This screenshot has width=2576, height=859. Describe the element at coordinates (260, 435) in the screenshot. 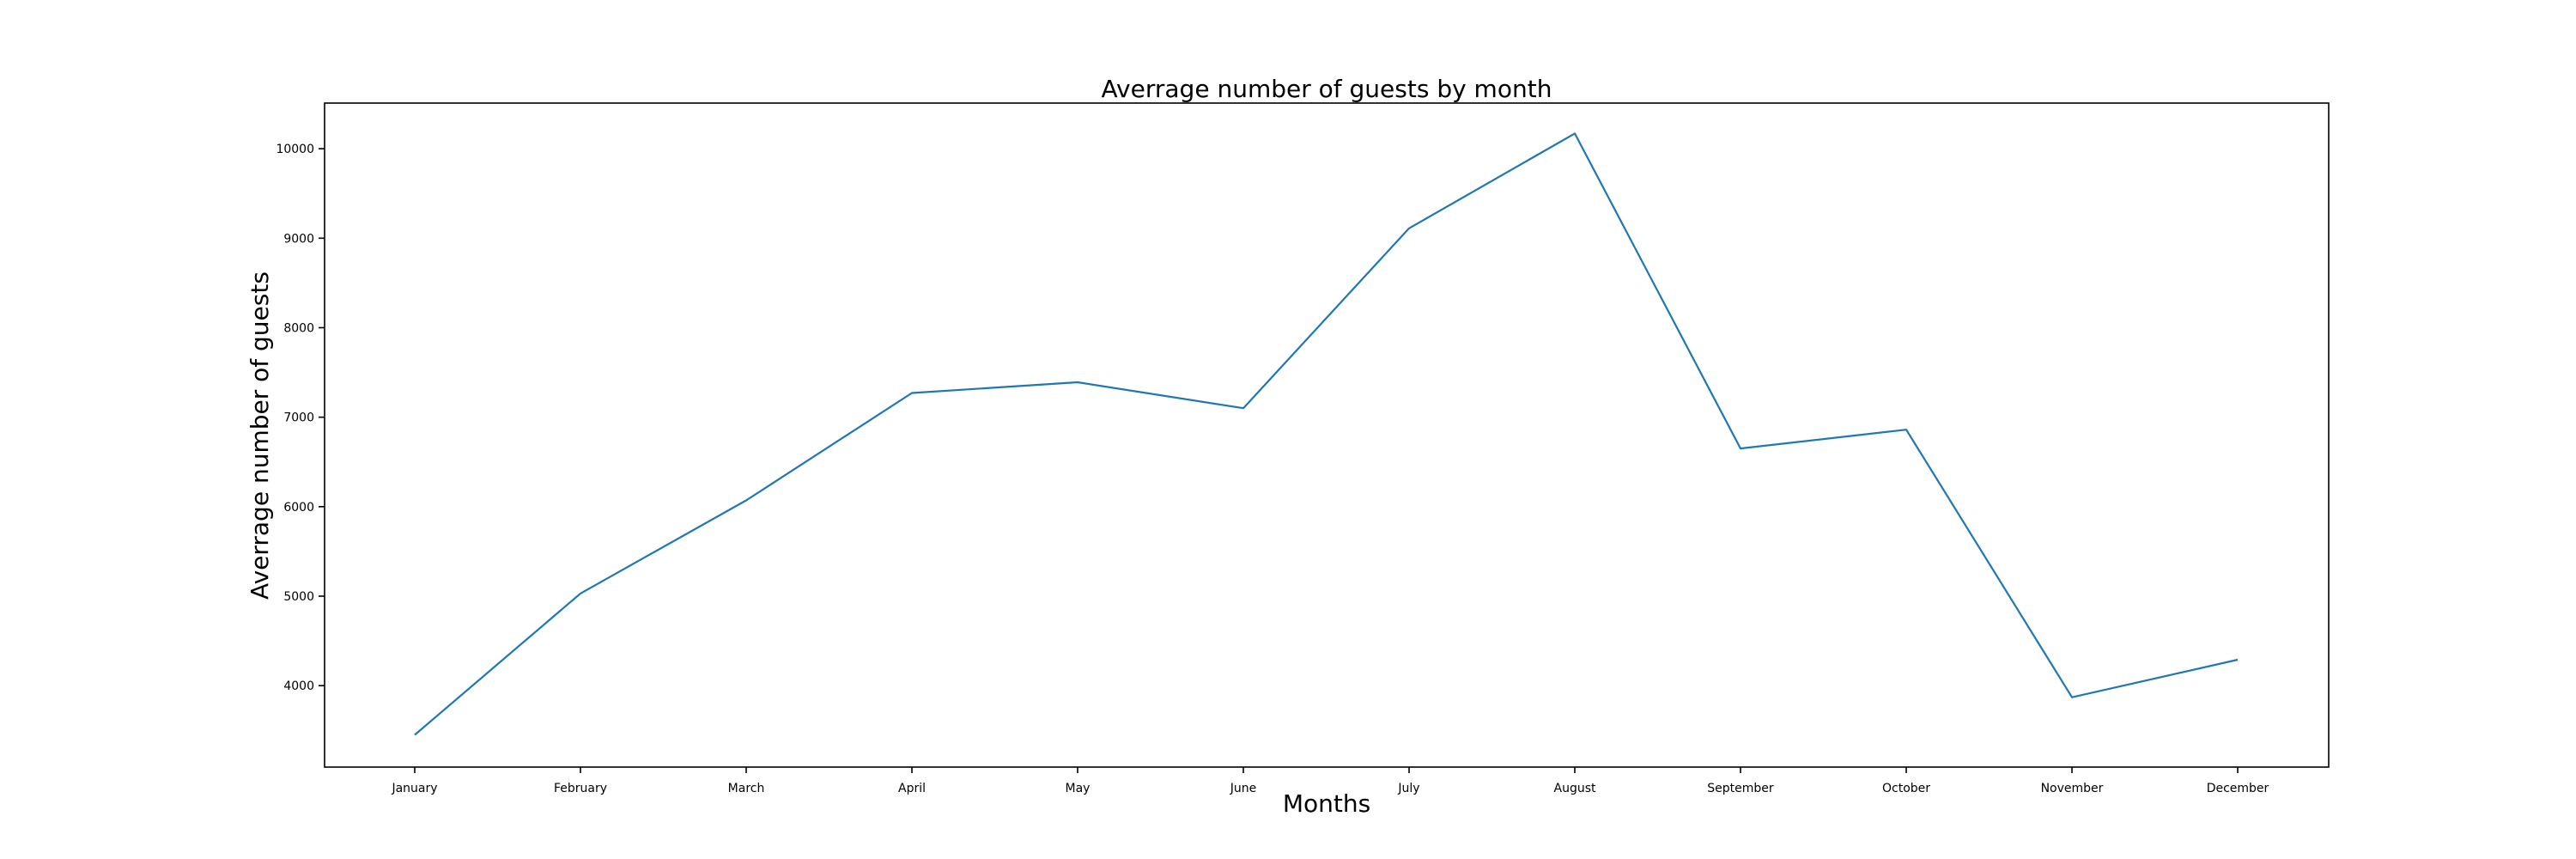

I see `y-axis-label: Averrage number of guests` at that location.